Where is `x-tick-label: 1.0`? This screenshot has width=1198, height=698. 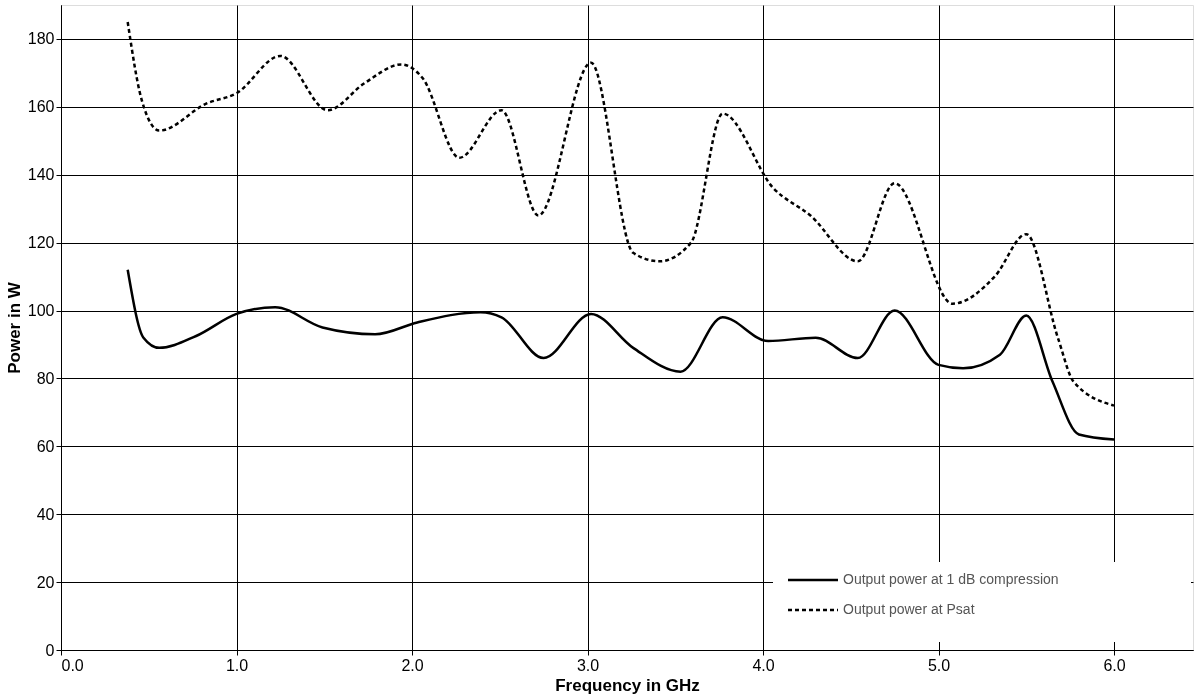 x-tick-label: 1.0 is located at coordinates (237, 665).